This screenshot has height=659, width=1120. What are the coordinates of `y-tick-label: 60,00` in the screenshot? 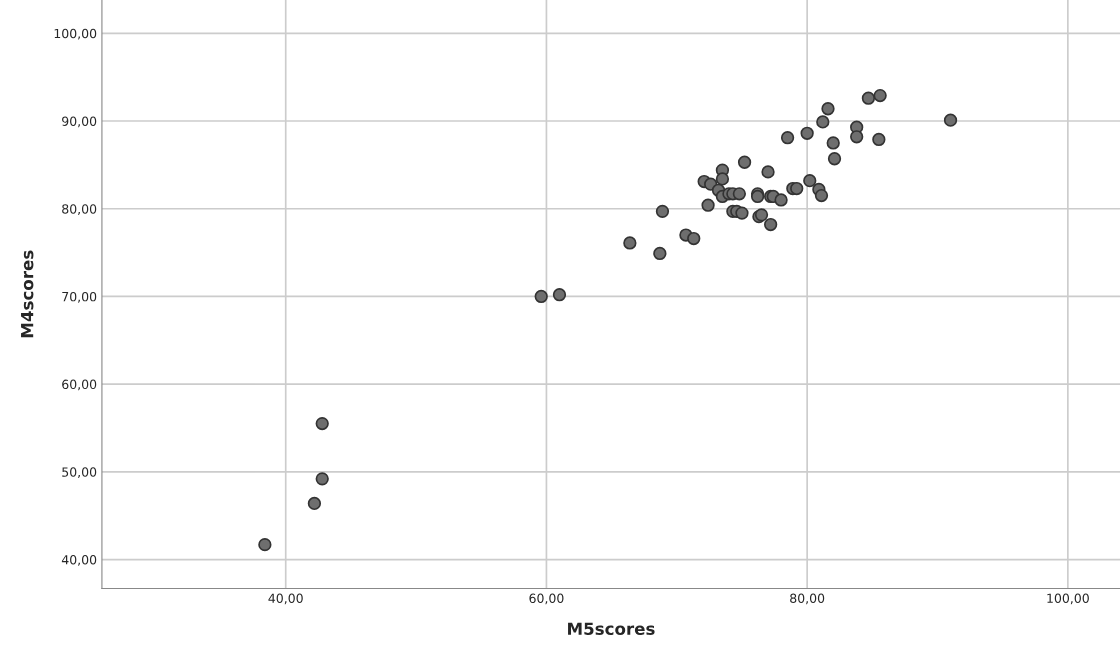 It's located at (79, 385).